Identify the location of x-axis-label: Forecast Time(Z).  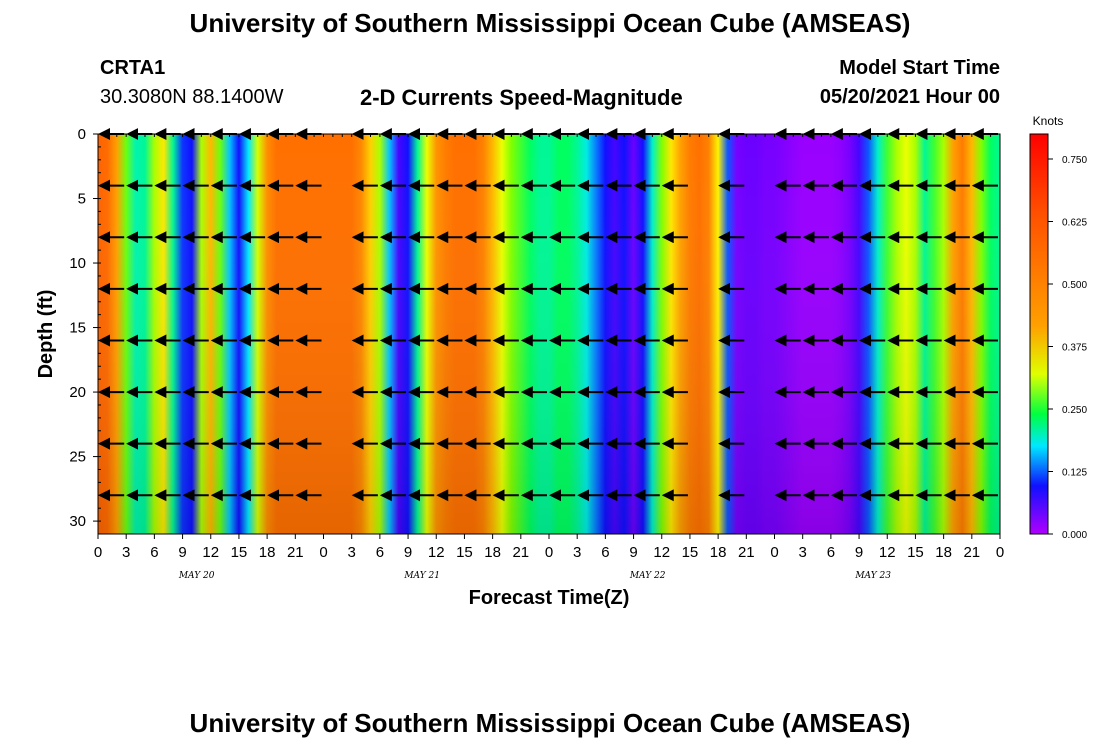
(549, 598).